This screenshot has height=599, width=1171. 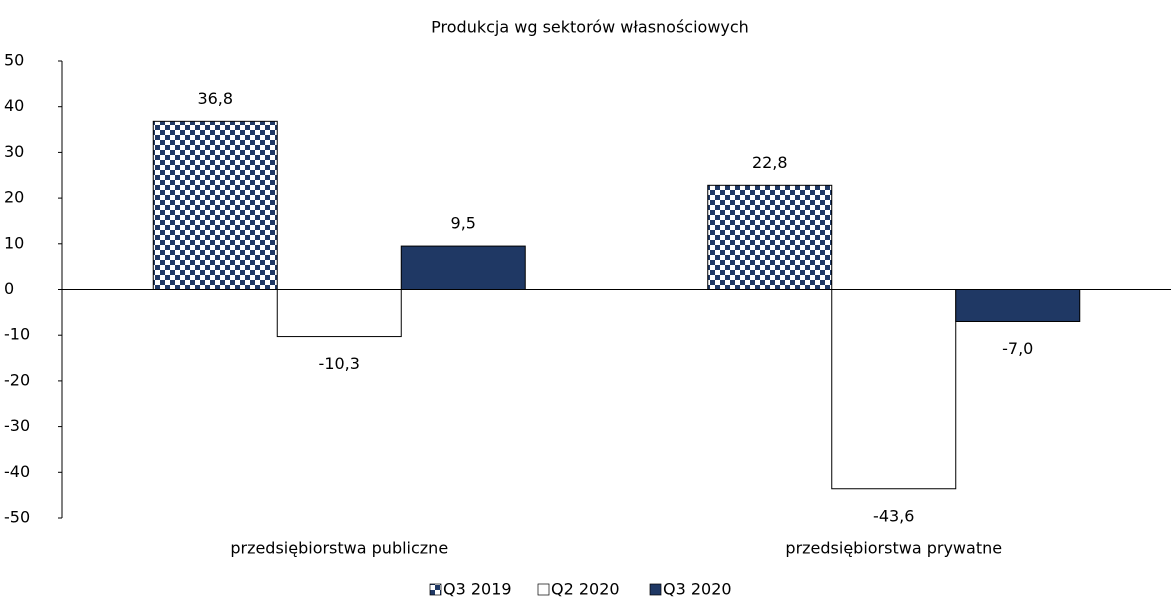 What do you see at coordinates (893, 548) in the screenshot?
I see `x-tick-label: przedsiębiorstwa prywatne` at bounding box center [893, 548].